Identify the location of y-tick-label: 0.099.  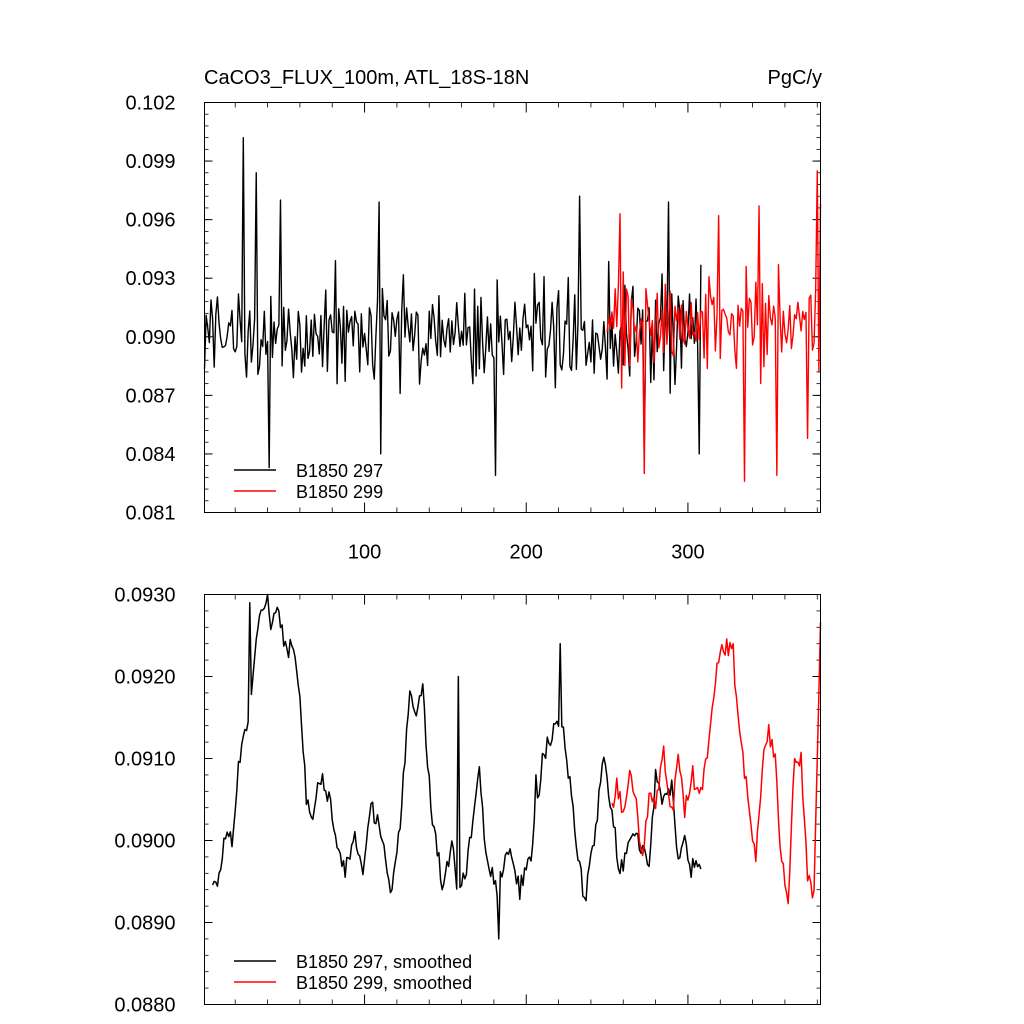
(150, 162).